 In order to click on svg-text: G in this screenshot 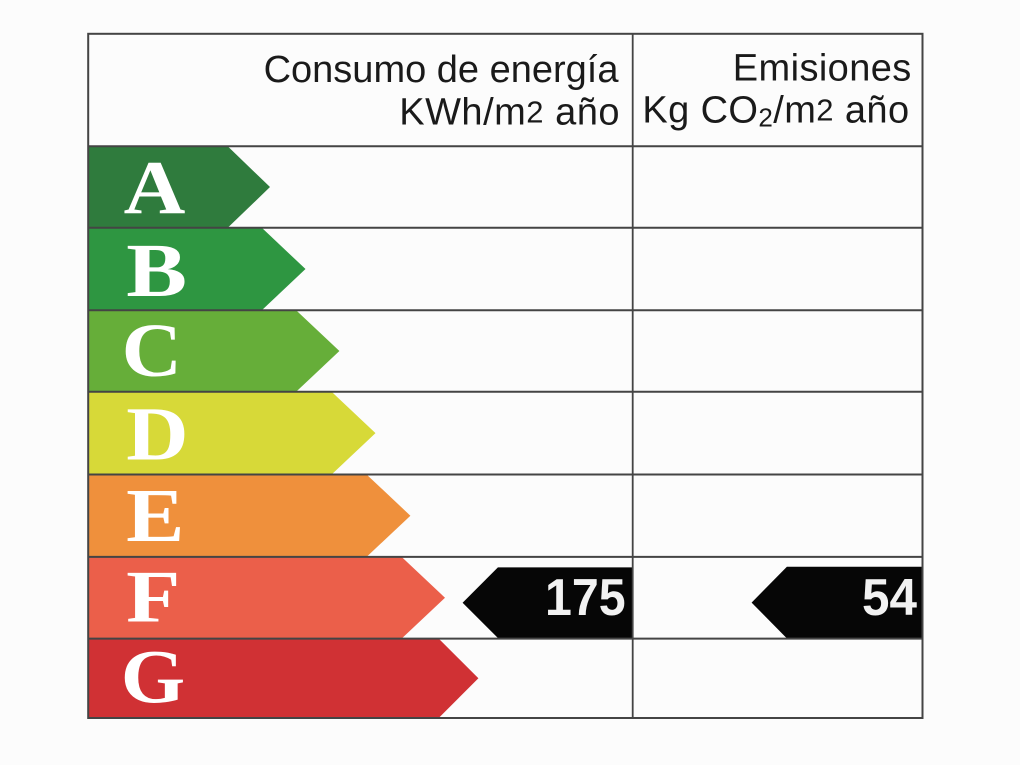, I will do `click(153, 677)`.